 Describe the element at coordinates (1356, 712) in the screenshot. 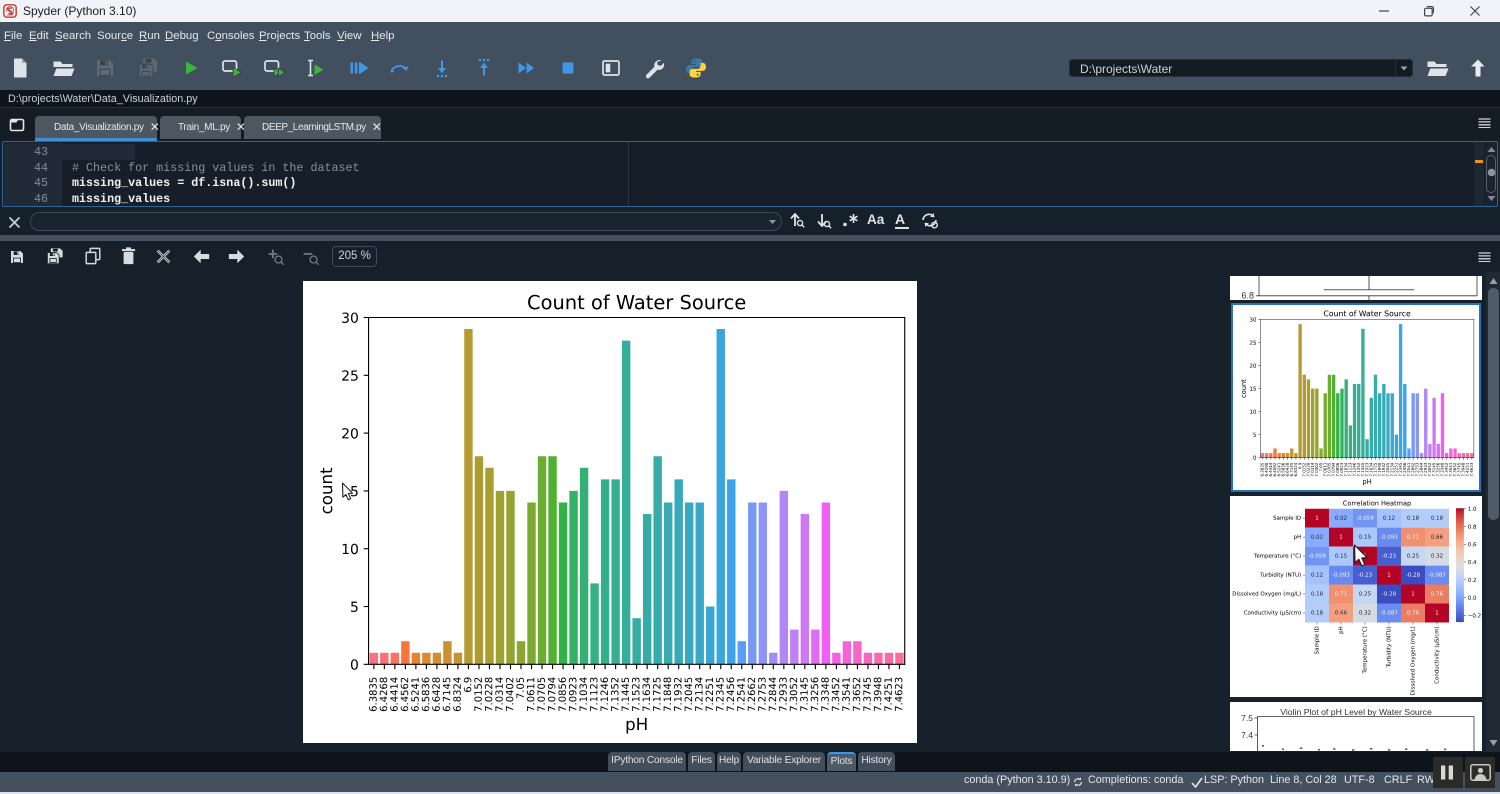

I see `svg-text:Violin Plot of pH Level by Wat: Violin Plot of pH Level by Water Source` at that location.